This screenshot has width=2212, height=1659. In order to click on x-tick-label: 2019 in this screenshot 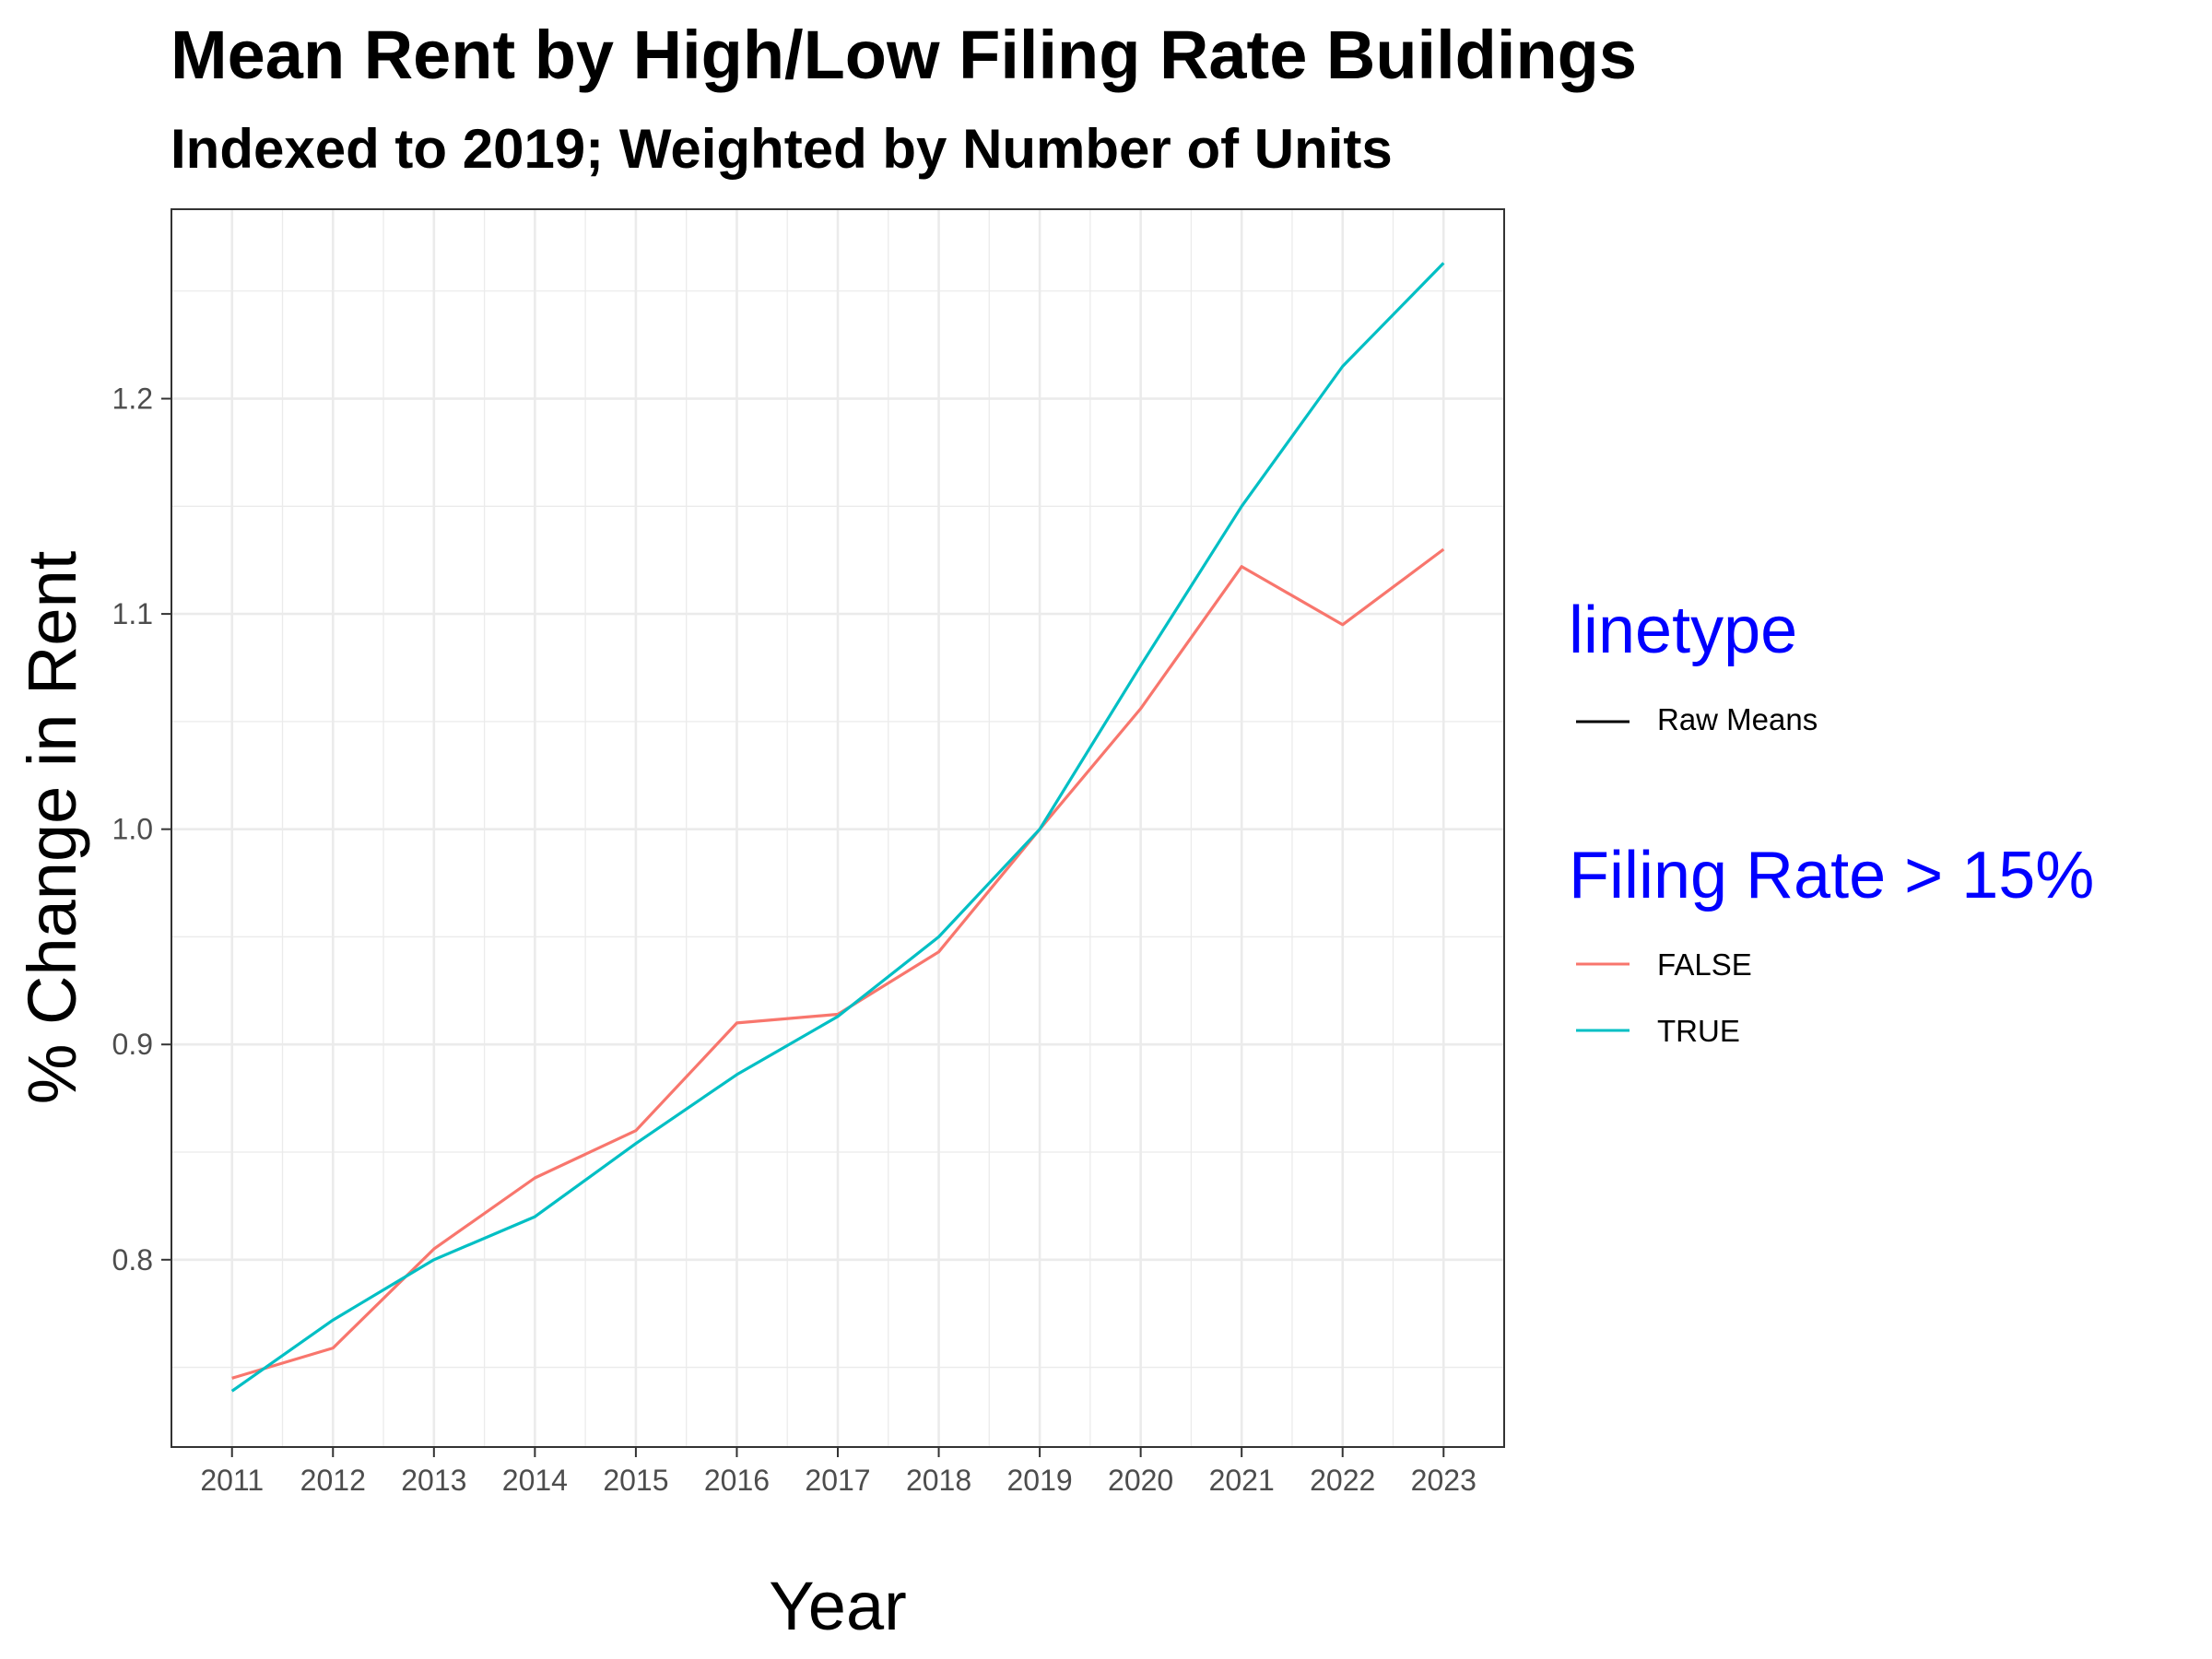, I will do `click(1039, 1480)`.